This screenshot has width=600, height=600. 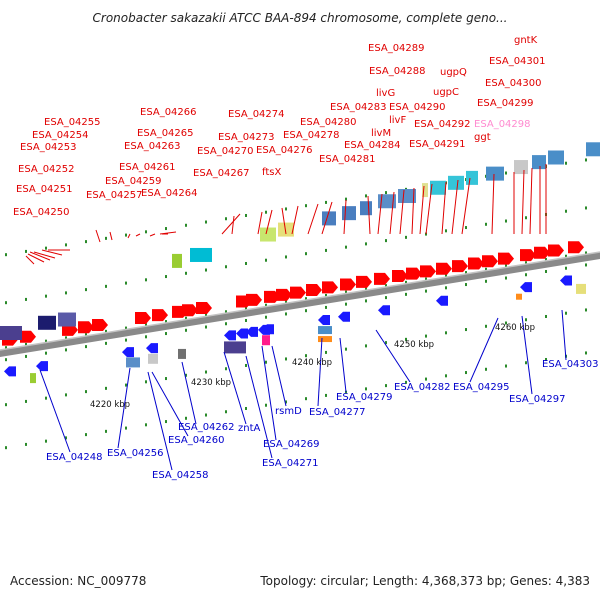 I want to click on gene-label-ESA_04271: ESA_04271, so click(x=290, y=463).